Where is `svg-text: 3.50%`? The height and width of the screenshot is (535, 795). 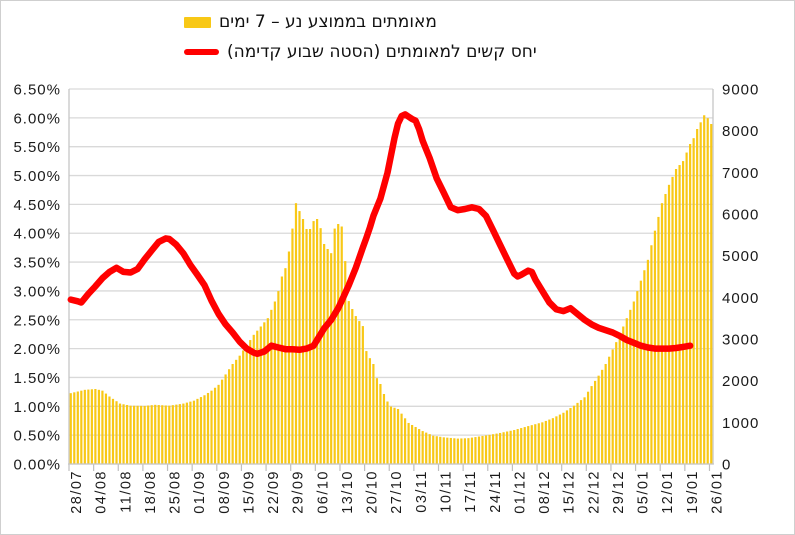
svg-text: 3.50% is located at coordinates (37, 263).